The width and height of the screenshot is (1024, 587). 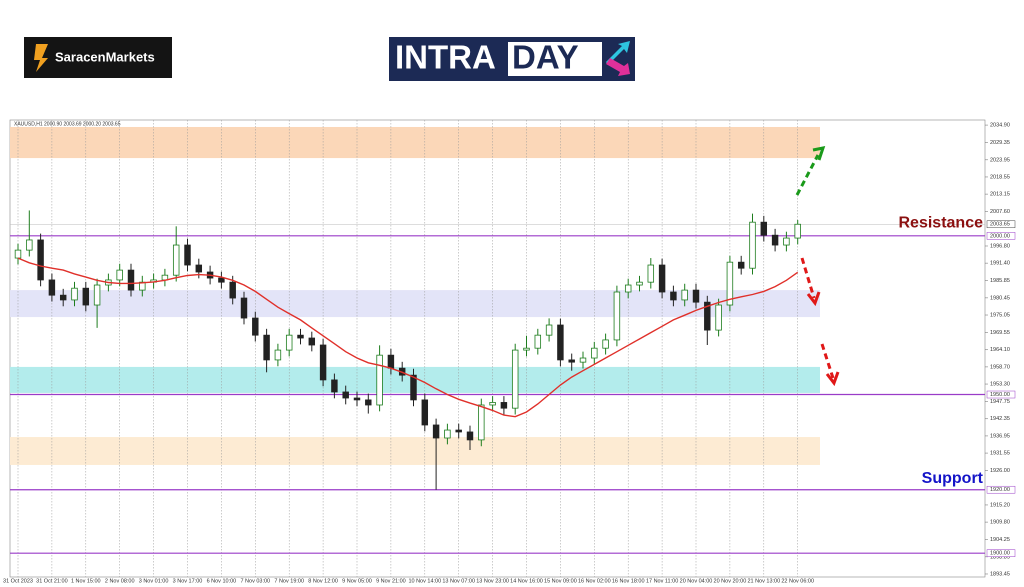 What do you see at coordinates (52, 581) in the screenshot?
I see `x-tick-label: 31 Oct 21:00` at bounding box center [52, 581].